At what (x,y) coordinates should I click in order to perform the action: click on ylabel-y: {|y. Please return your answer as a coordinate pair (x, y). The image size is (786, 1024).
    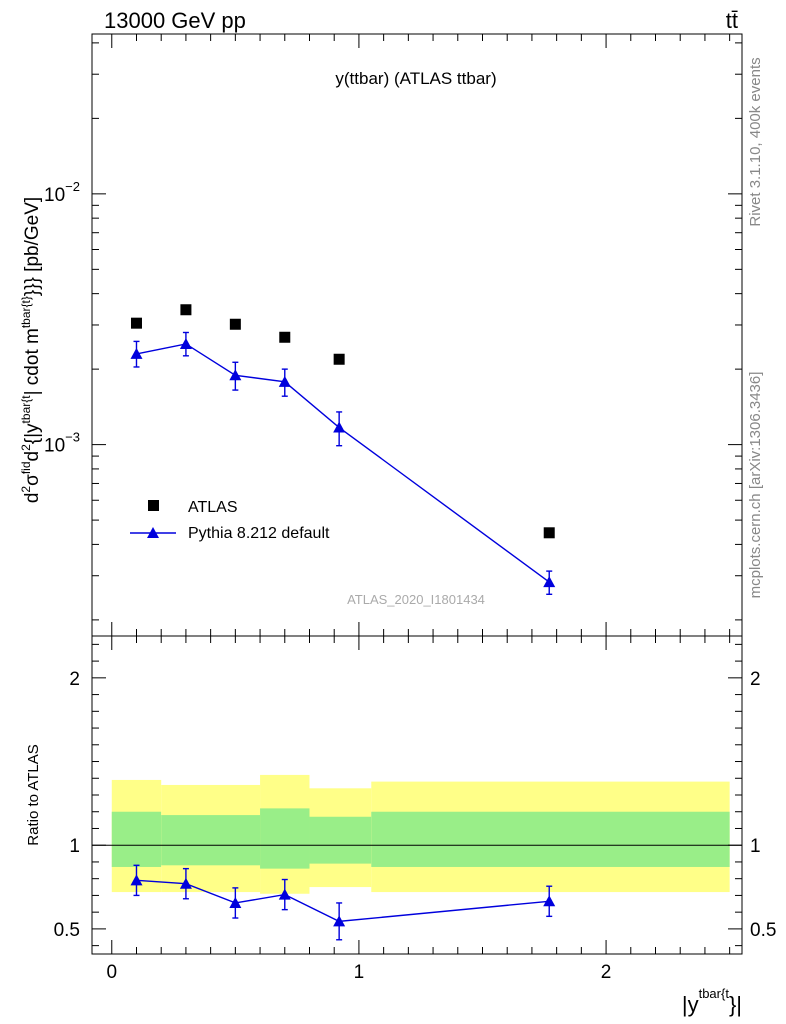
    Looking at the image, I should click on (32, 433).